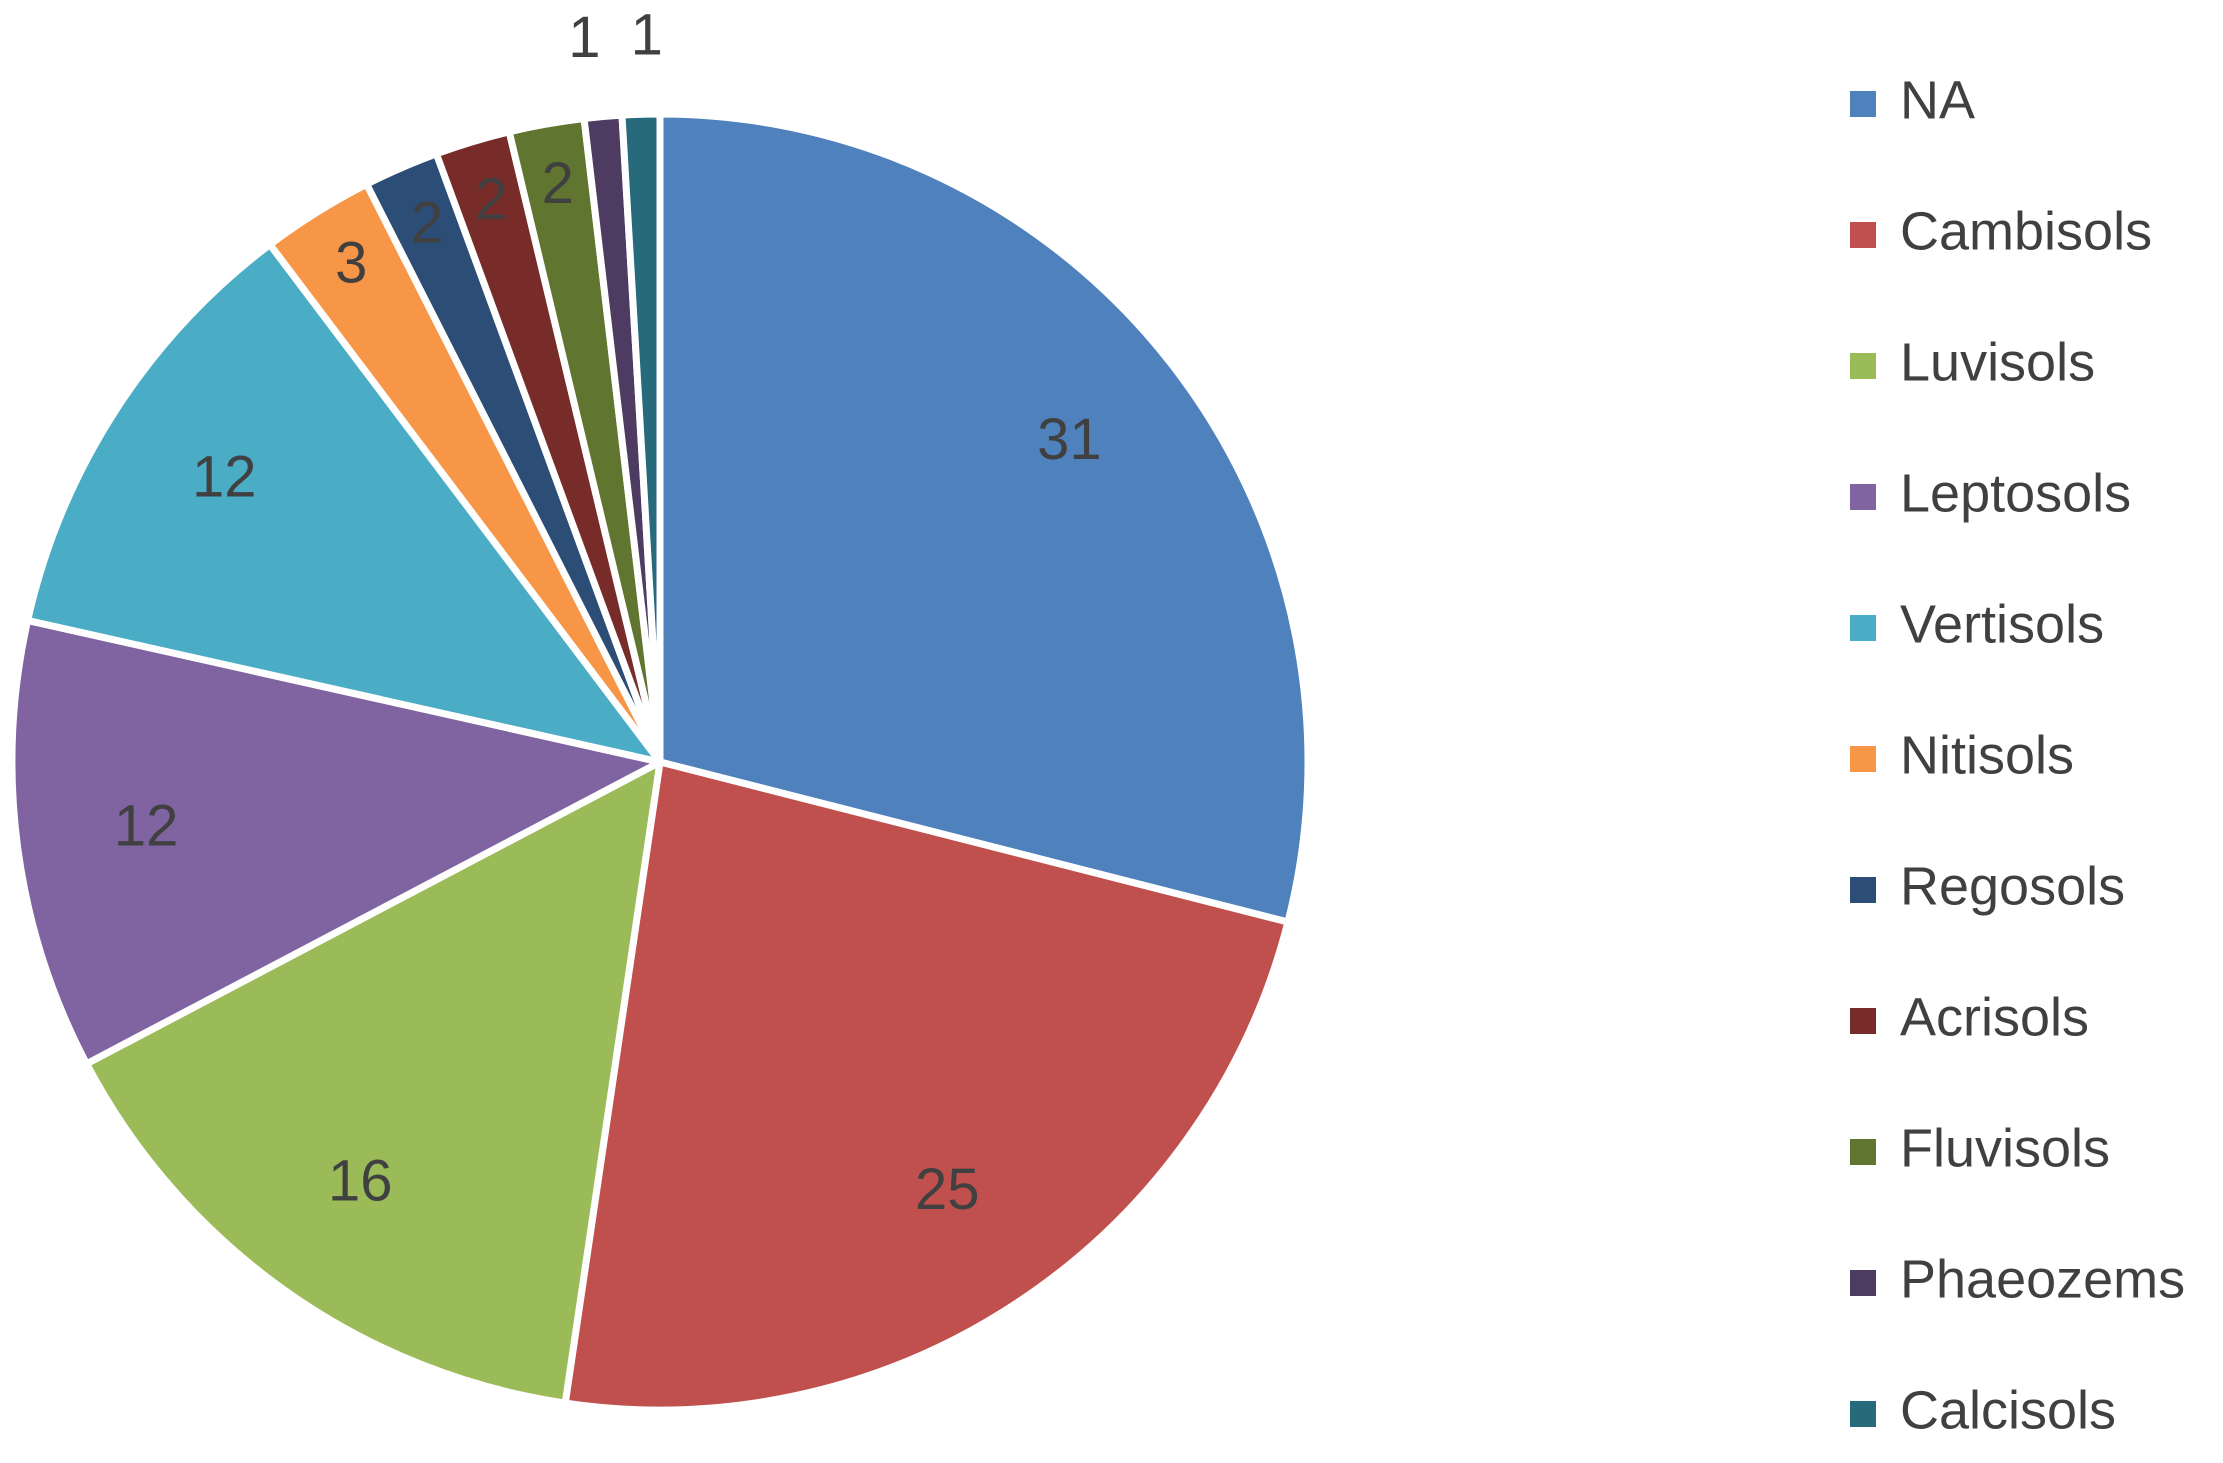 The width and height of the screenshot is (2223, 1463). What do you see at coordinates (1863, 1021) in the screenshot?
I see `legend-swatch-acrisols` at bounding box center [1863, 1021].